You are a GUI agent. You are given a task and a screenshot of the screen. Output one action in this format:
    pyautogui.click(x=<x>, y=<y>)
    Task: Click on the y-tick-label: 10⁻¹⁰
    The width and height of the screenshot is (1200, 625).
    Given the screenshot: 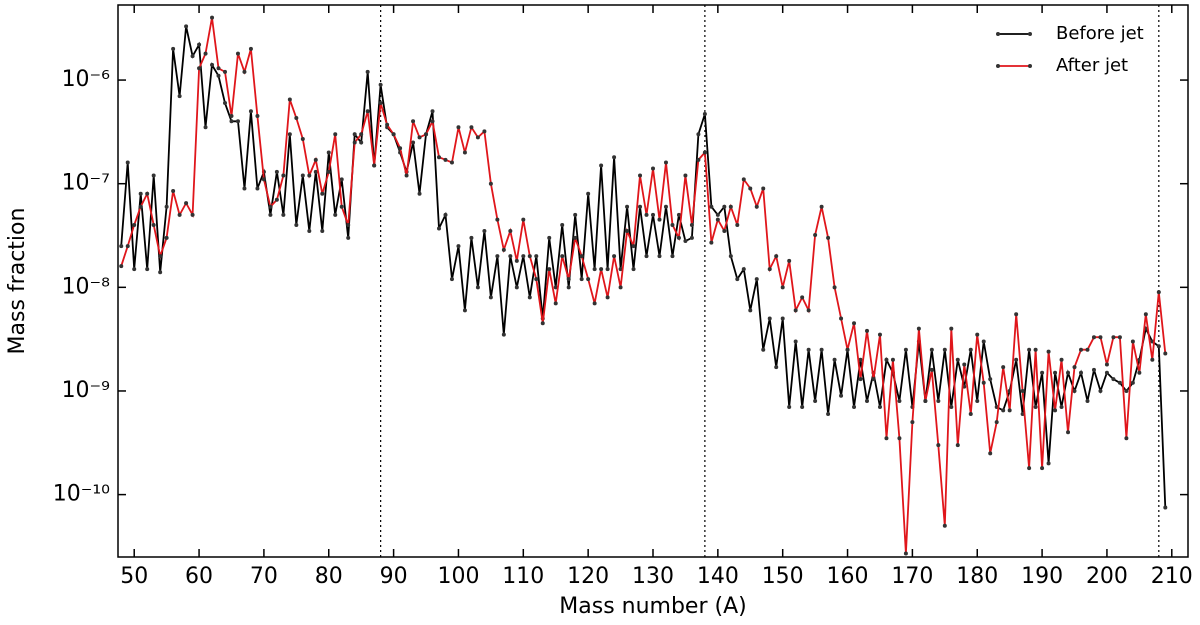 What is the action you would take?
    pyautogui.click(x=81, y=494)
    